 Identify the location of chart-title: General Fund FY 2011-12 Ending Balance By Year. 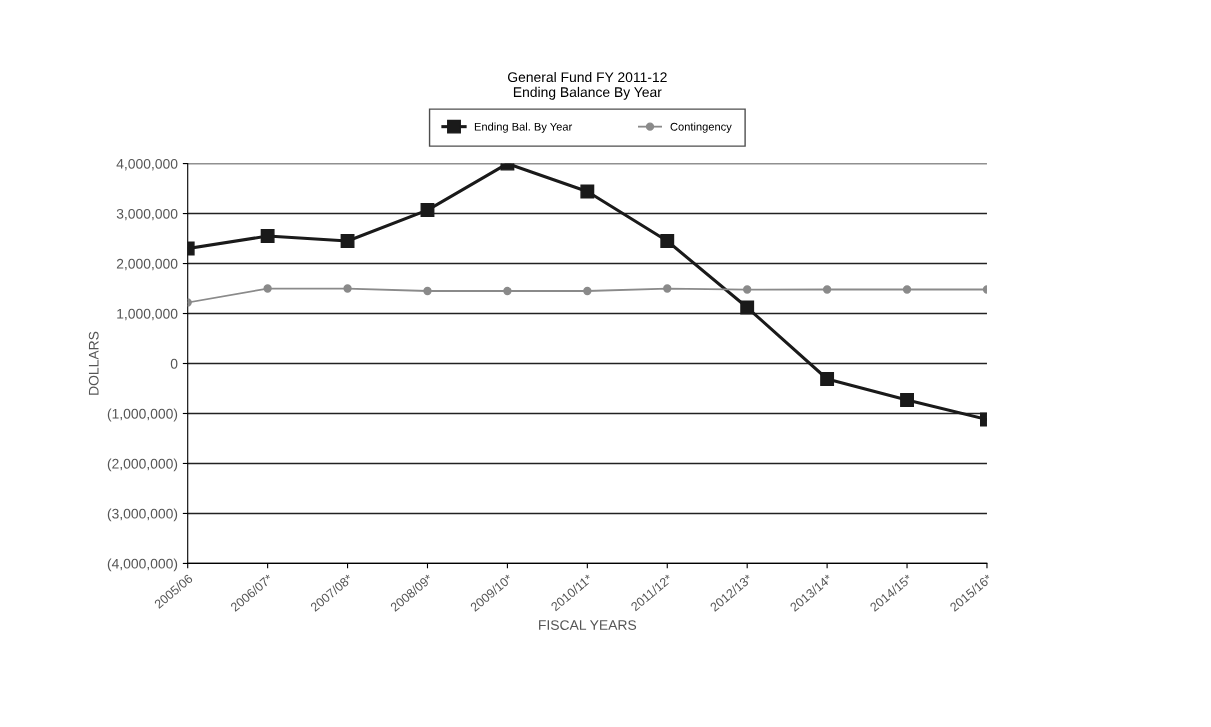
(587, 85).